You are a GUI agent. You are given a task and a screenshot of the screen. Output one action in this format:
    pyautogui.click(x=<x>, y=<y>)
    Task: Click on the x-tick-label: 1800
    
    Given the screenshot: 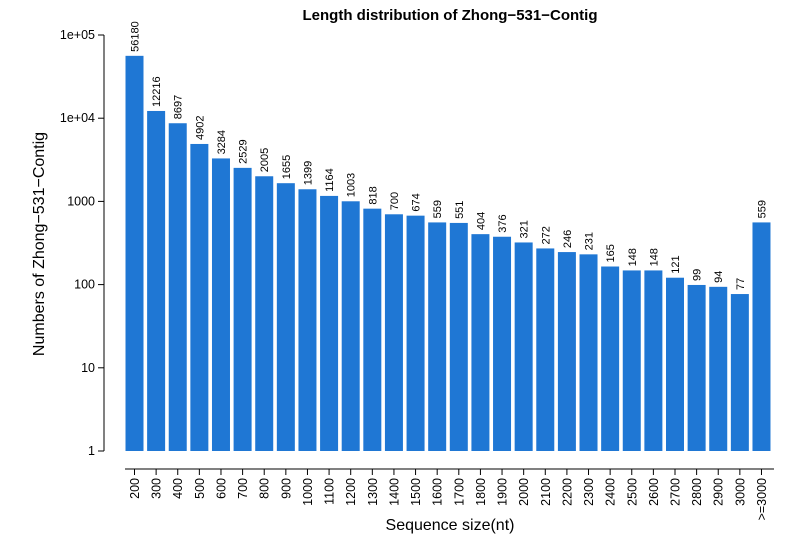 What is the action you would take?
    pyautogui.click(x=481, y=492)
    